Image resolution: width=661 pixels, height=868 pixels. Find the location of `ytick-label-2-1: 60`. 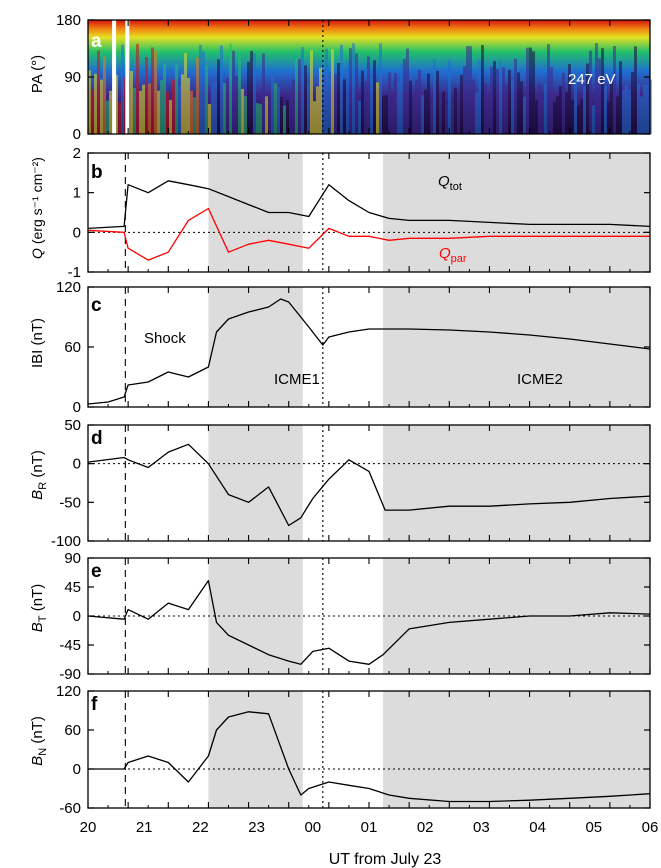

ytick-label-2-1: 60 is located at coordinates (72, 347).